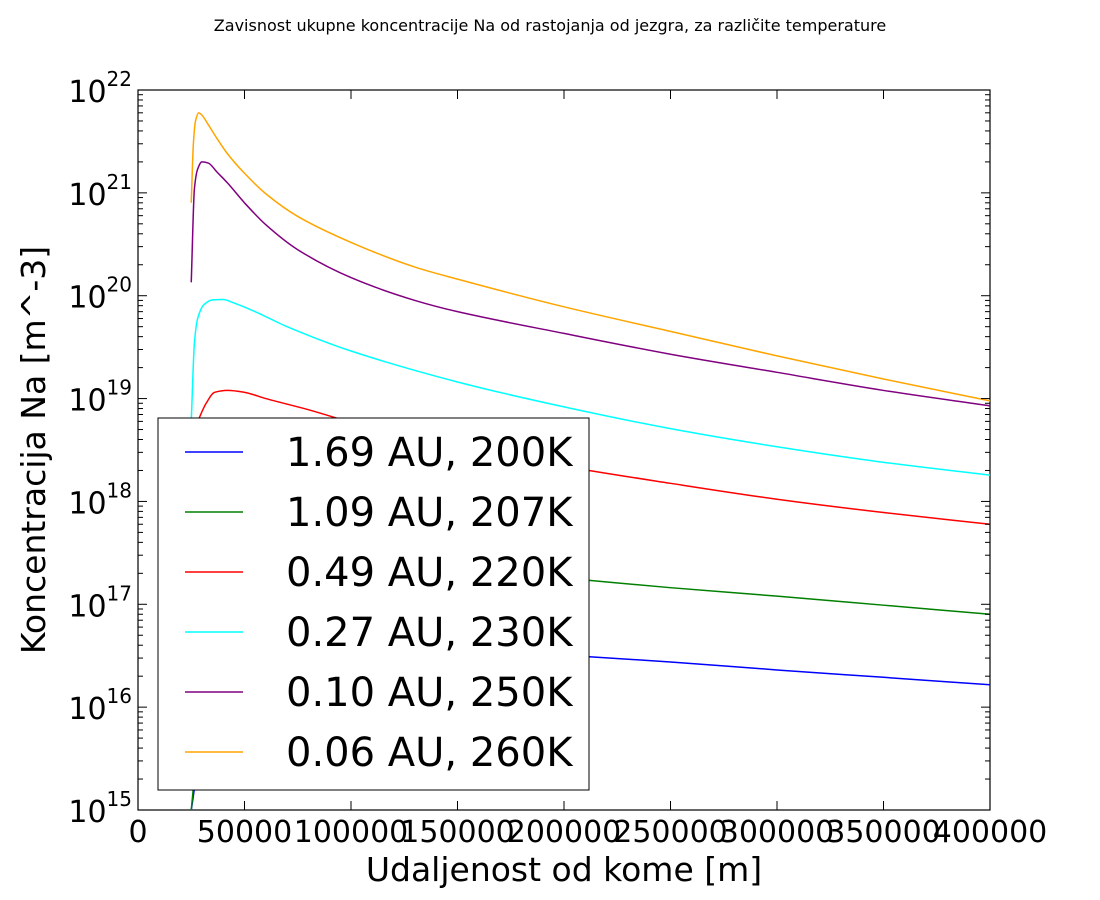 The image size is (1100, 900). I want to click on y-tick-label: 1018, so click(100, 499).